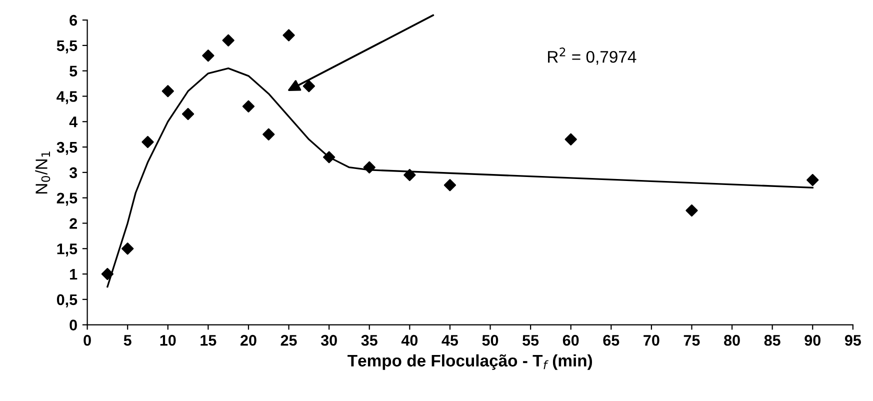 Image resolution: width=873 pixels, height=401 pixels. What do you see at coordinates (73, 325) in the screenshot?
I see `y-tick-label: 0` at bounding box center [73, 325].